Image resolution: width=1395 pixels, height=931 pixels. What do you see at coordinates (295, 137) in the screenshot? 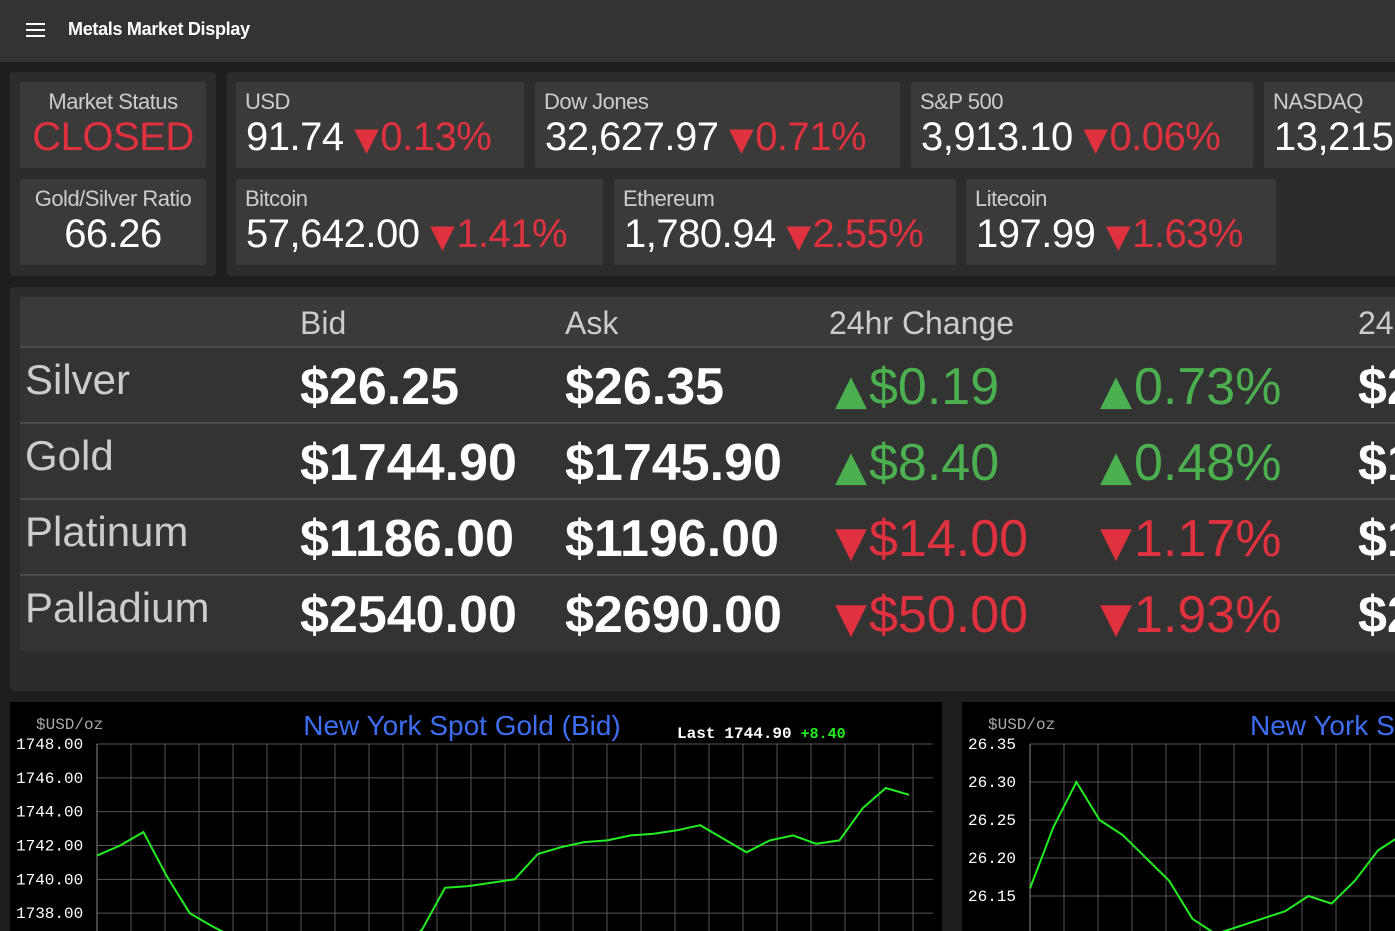
I see `ticker-value: 91.74` at bounding box center [295, 137].